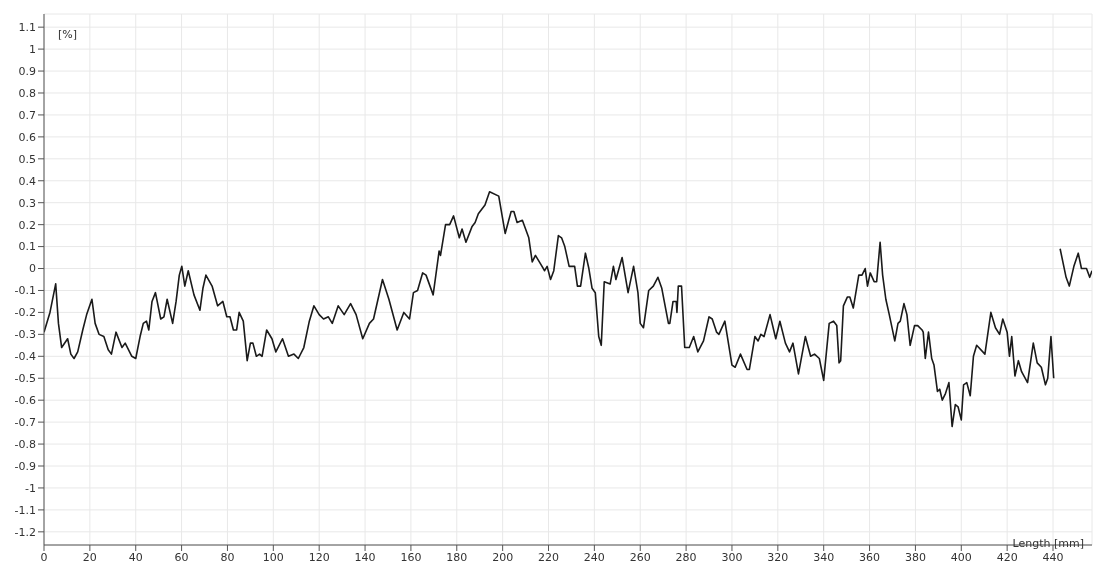  Describe the element at coordinates (30, 488) in the screenshot. I see `y-tick-label: -1` at that location.